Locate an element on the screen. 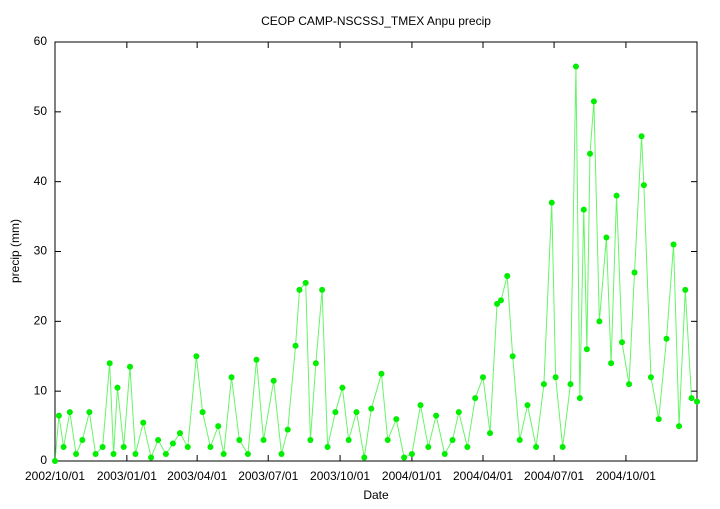 The image size is (720, 509). y-tick-label: 30 is located at coordinates (41, 251).